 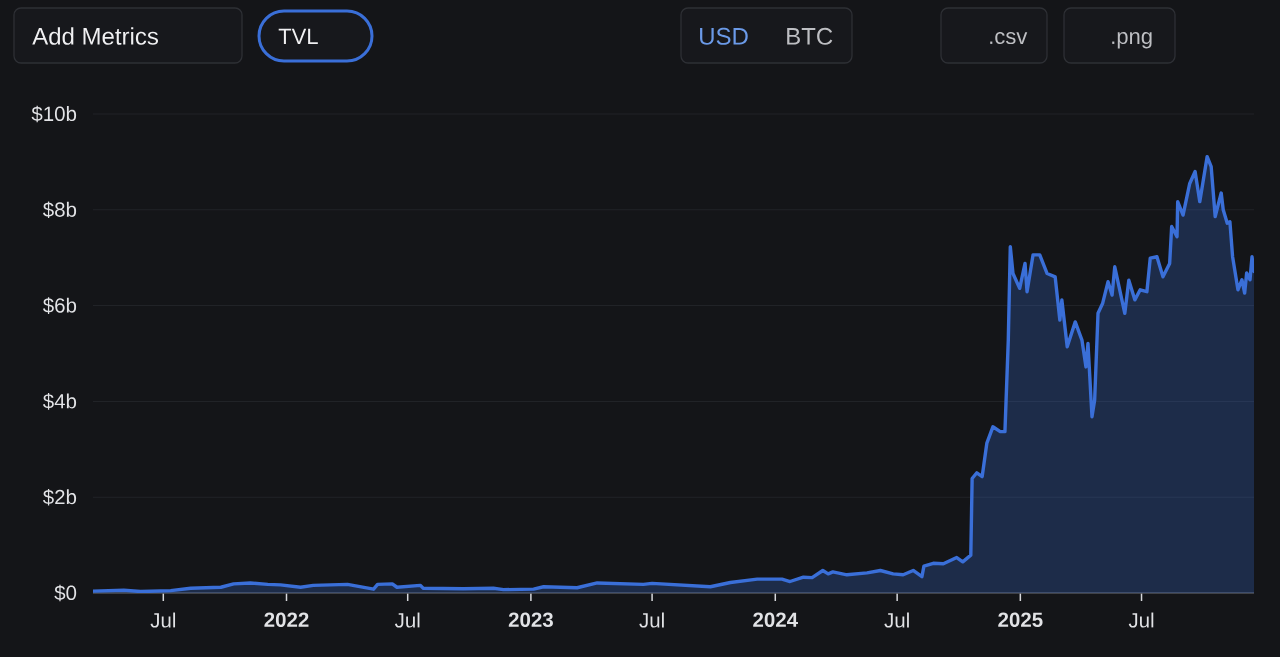 I want to click on text: USD, so click(x=724, y=36).